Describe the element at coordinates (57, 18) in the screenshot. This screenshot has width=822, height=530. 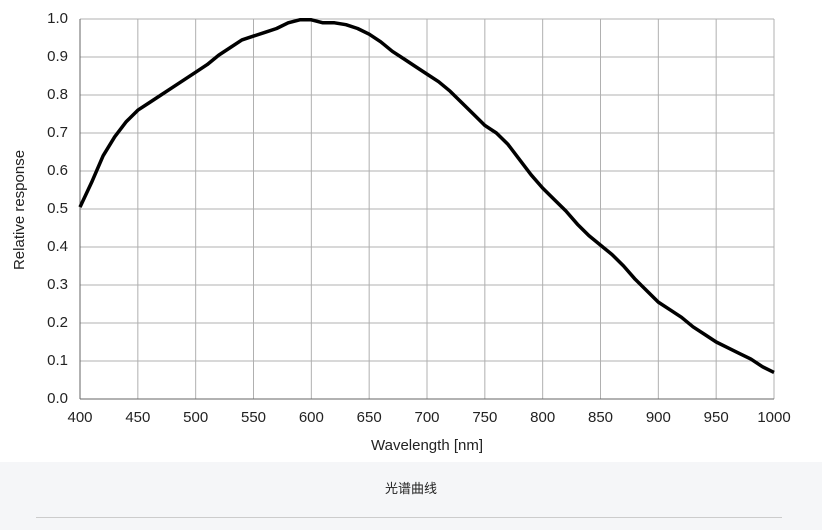
I see `y-tick-label: 1.0` at that location.